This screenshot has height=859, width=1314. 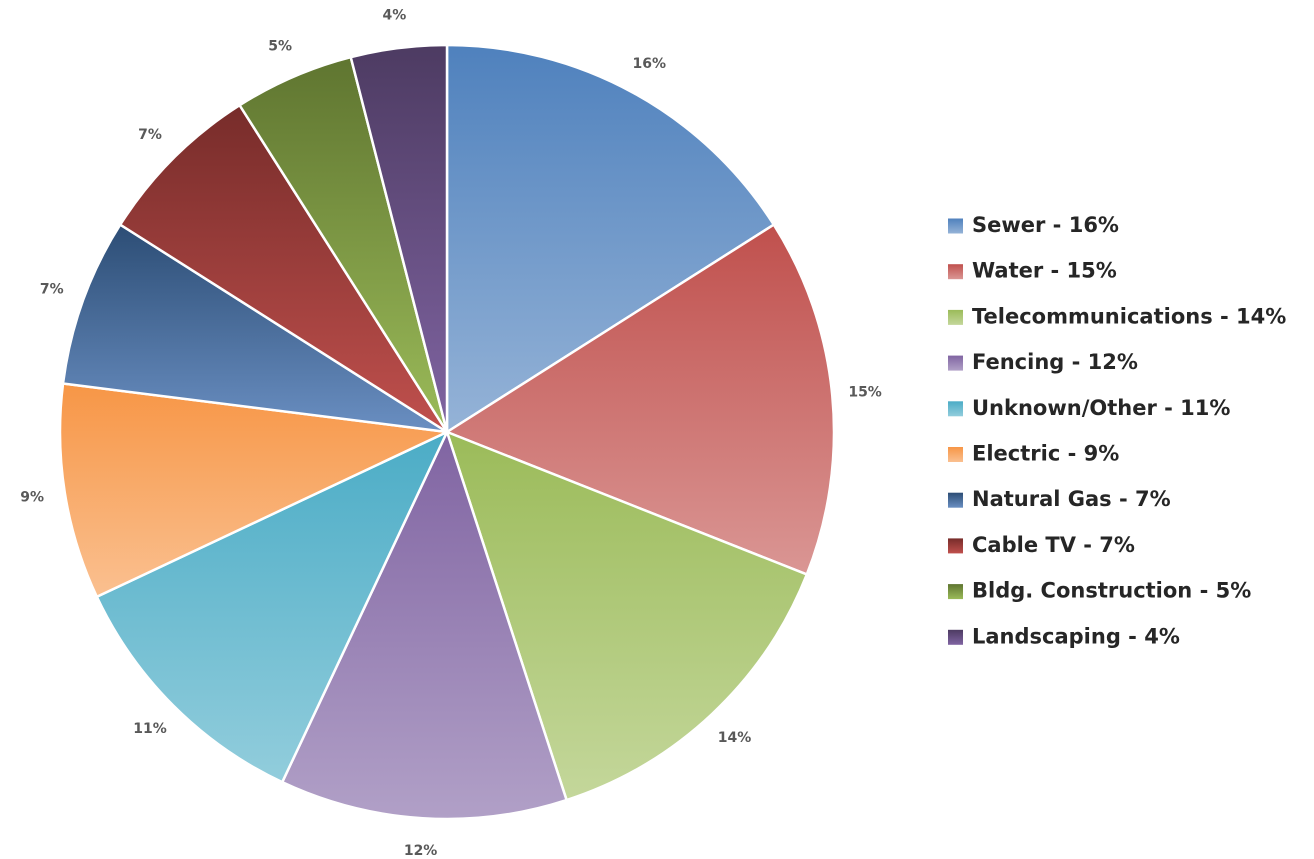 I want to click on slice-label-natural-gas: 7%, so click(x=52, y=290).